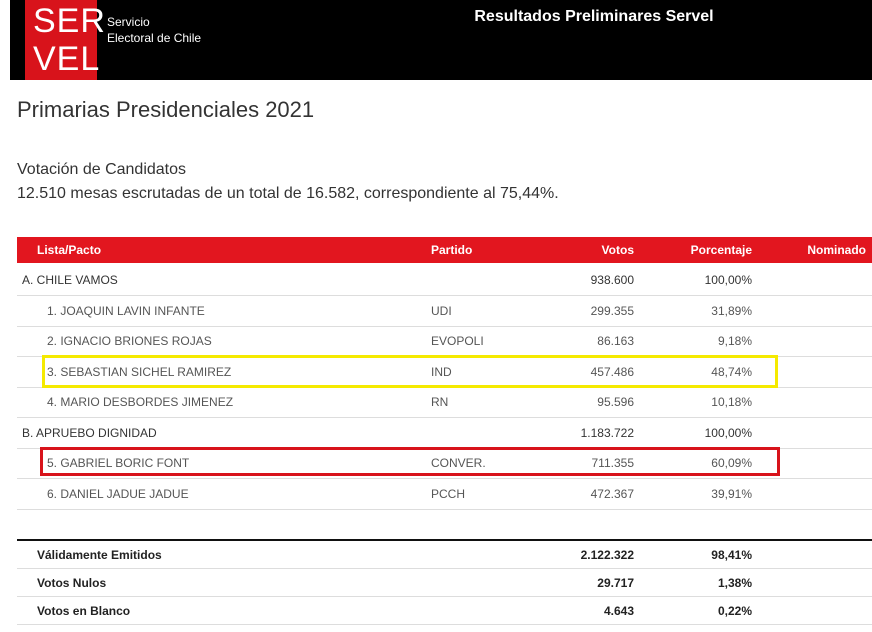 This screenshot has width=872, height=632. I want to click on party-cell: UDI, so click(441, 310).